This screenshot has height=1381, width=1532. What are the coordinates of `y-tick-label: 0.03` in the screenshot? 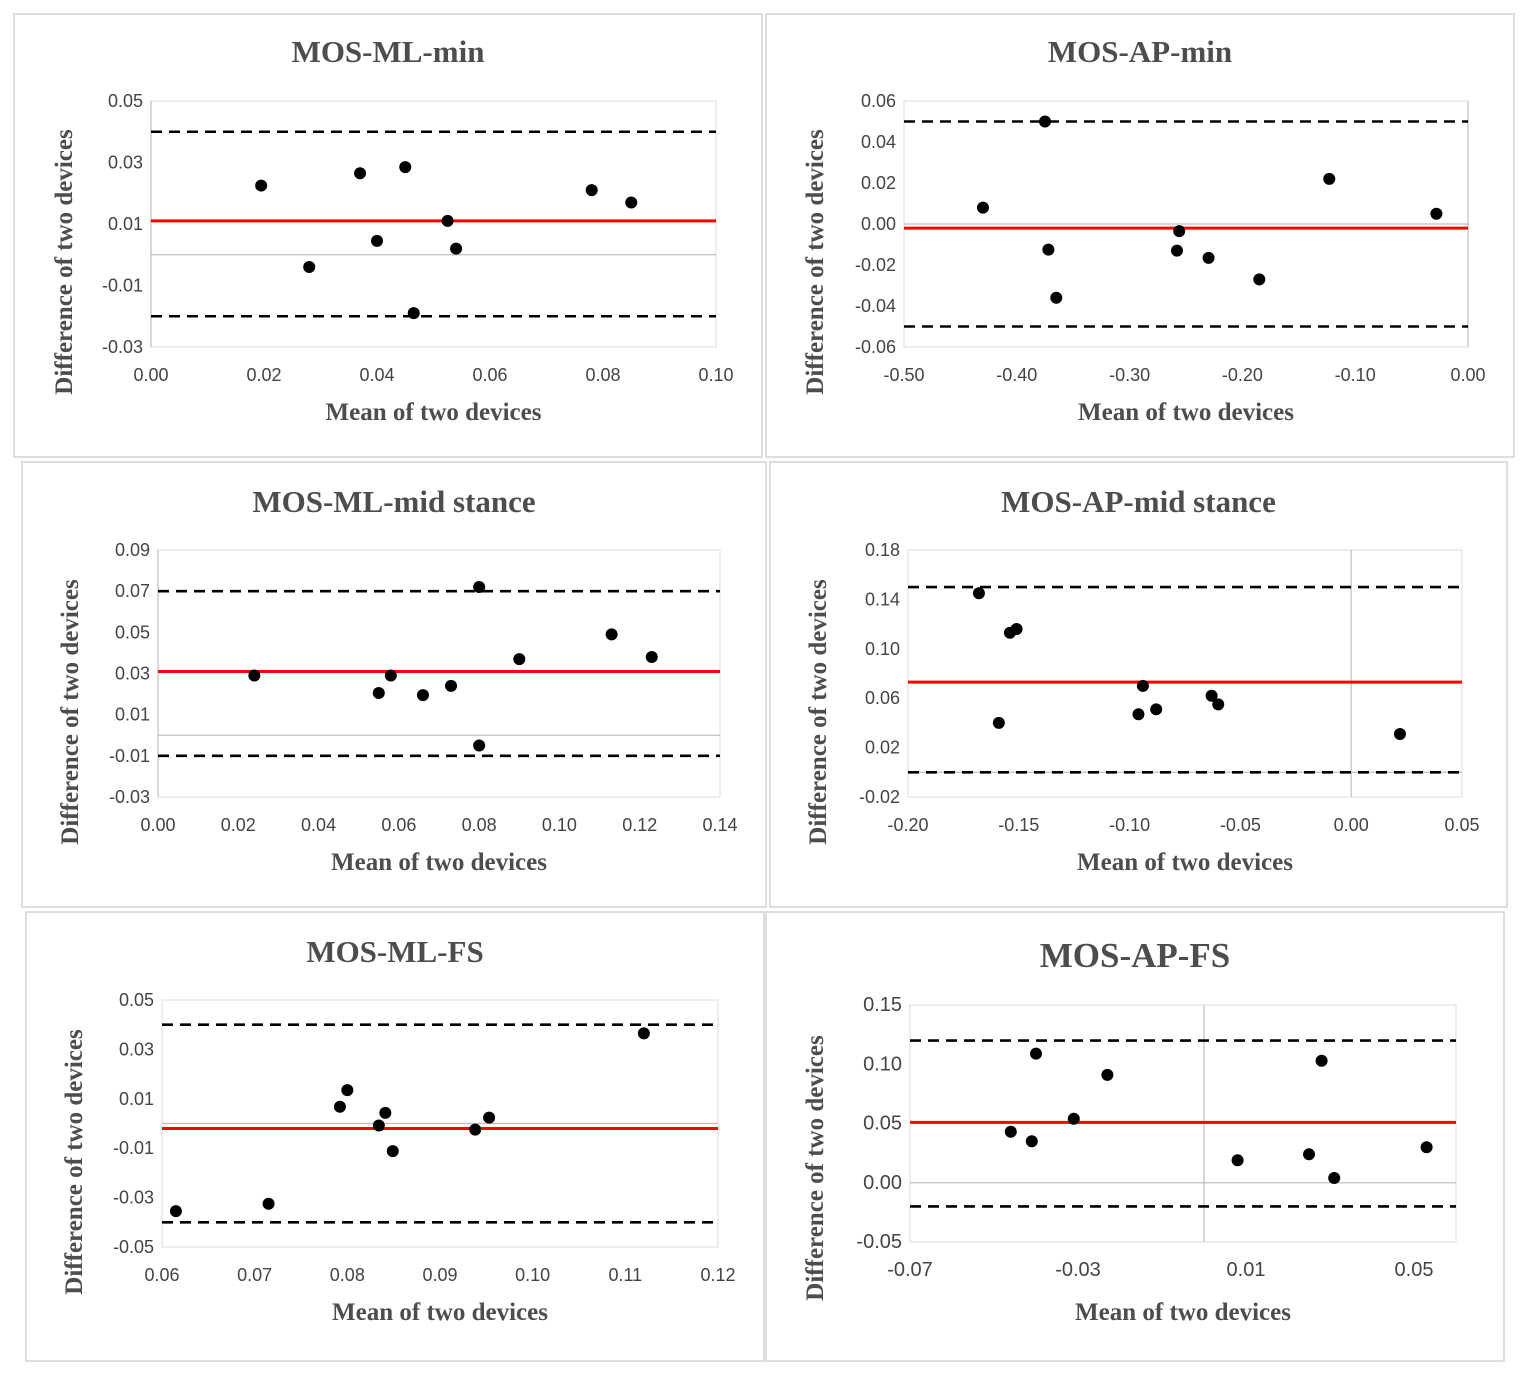 It's located at (136, 1049).